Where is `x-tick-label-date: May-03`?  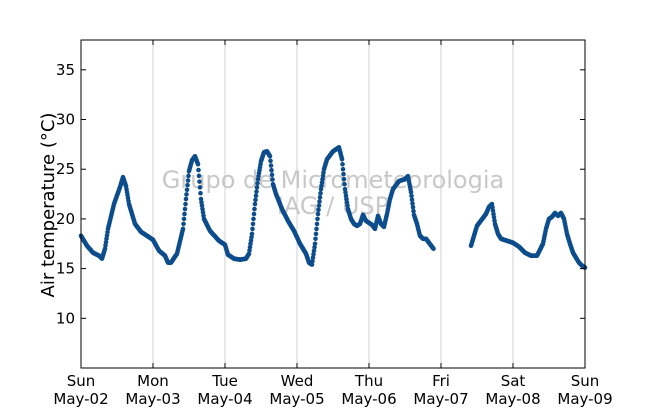 x-tick-label-date: May-03 is located at coordinates (152, 399).